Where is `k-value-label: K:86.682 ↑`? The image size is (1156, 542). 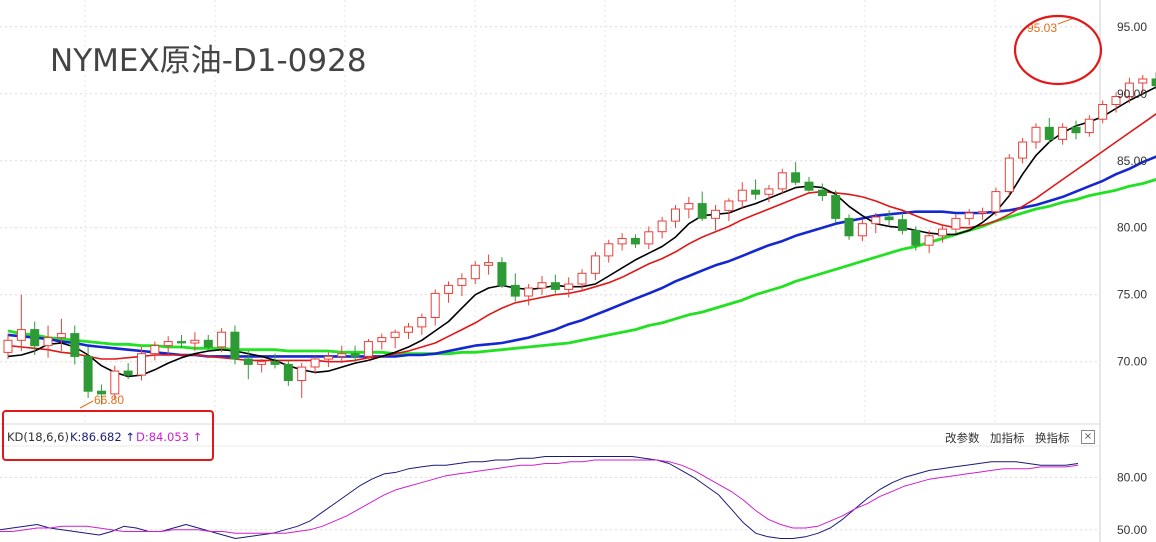 k-value-label: K:86.682 ↑ is located at coordinates (102, 437).